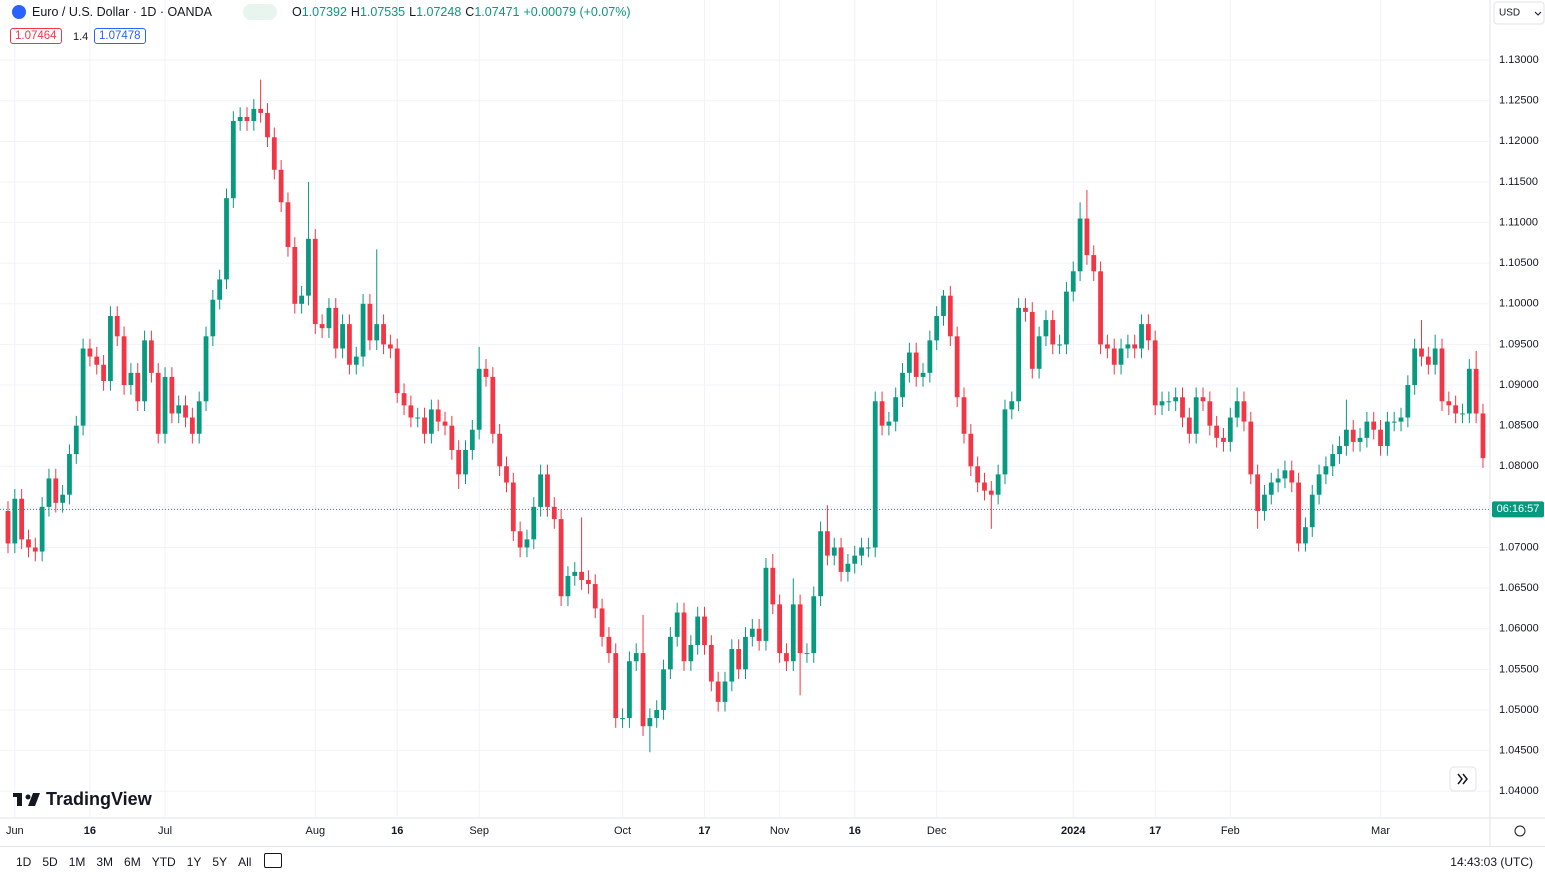 This screenshot has height=872, width=1545. Describe the element at coordinates (324, 12) in the screenshot. I see `ohlc-value: 1.07392` at that location.